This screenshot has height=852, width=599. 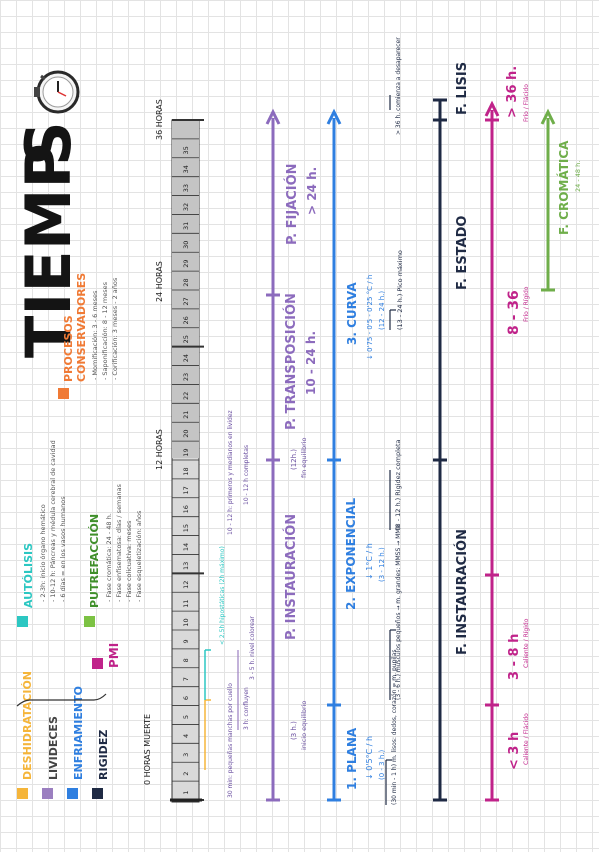 I want to click on legend-swatch-livideces, so click(x=47, y=793).